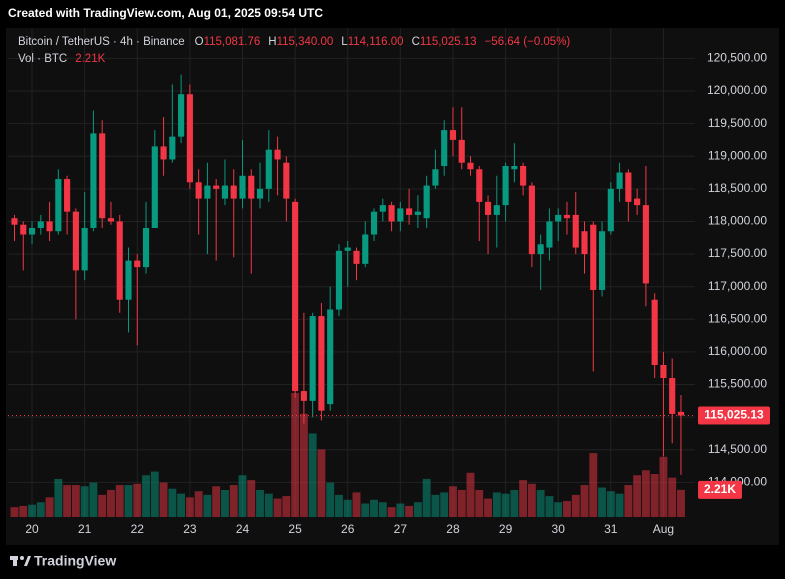  I want to click on x-tick-label: 30, so click(559, 529).